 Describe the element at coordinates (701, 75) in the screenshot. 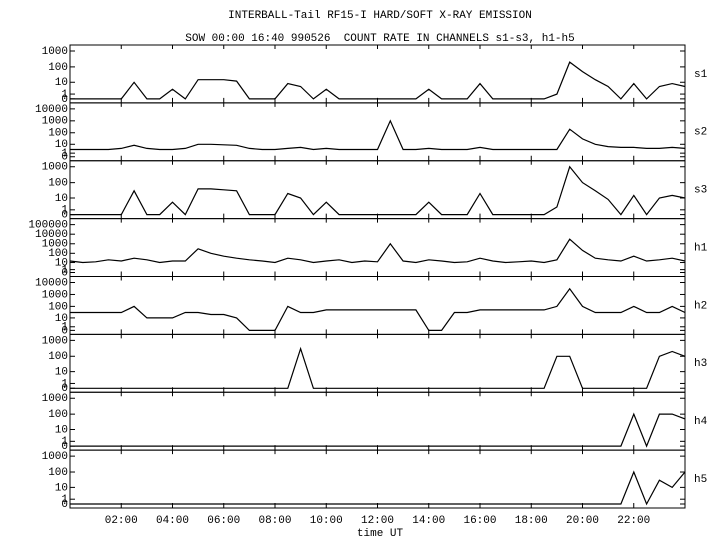

I see `panel-label: s1` at that location.